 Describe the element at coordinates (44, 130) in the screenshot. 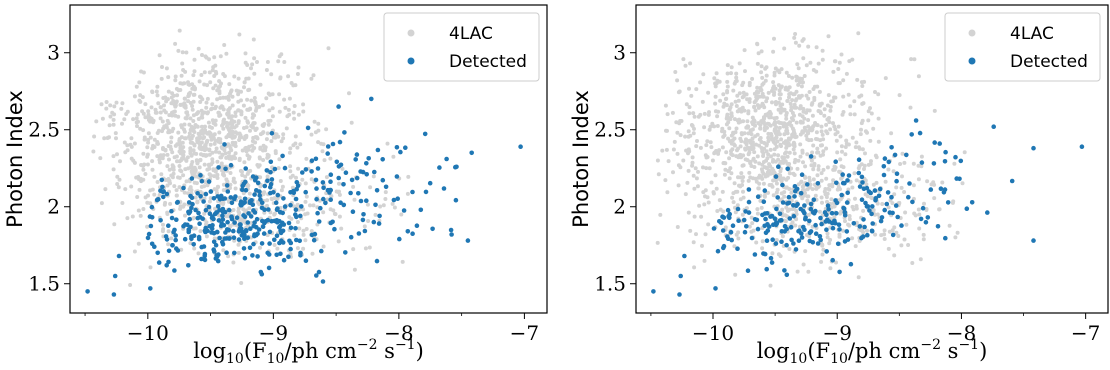

I see `y-tick-label: 2.5` at that location.